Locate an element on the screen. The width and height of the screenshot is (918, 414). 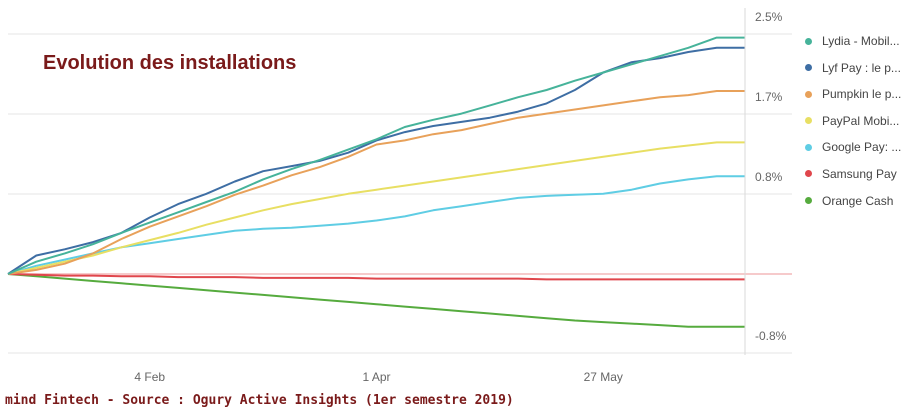
x-axis-ticks: 4 Feb 1 Apr 27 May is located at coordinates (378, 377).